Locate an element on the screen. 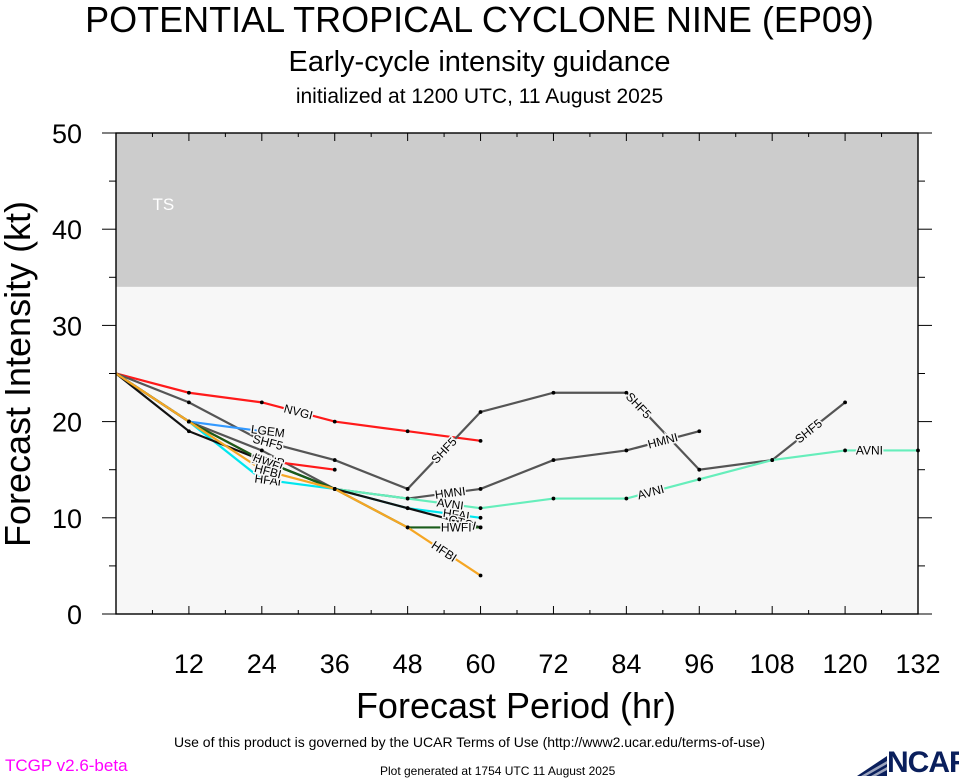 The height and width of the screenshot is (780, 959). y-tick-label: 40 is located at coordinates (67, 230).